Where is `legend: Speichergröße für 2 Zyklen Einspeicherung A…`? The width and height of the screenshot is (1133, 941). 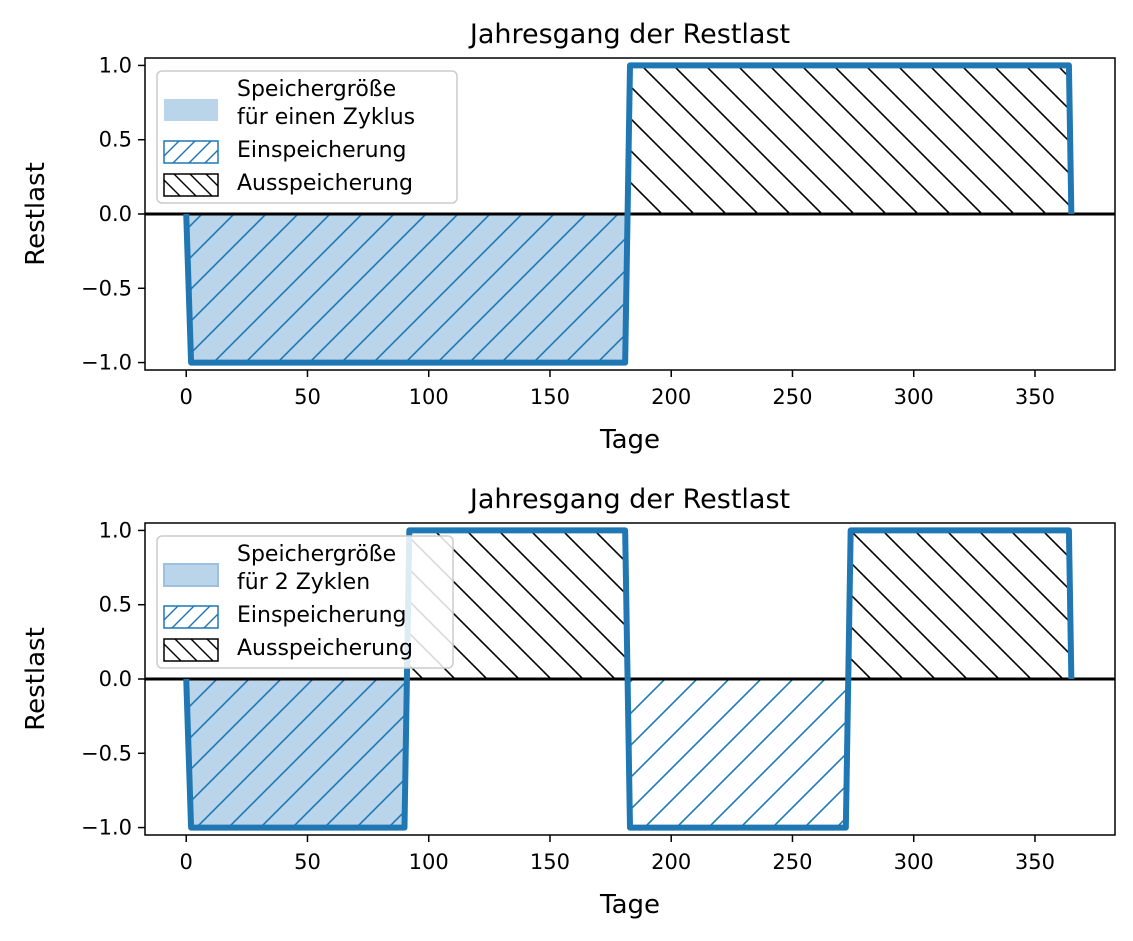 legend: Speichergröße für 2 Zyklen Einspeicherung A… is located at coordinates (305, 602).